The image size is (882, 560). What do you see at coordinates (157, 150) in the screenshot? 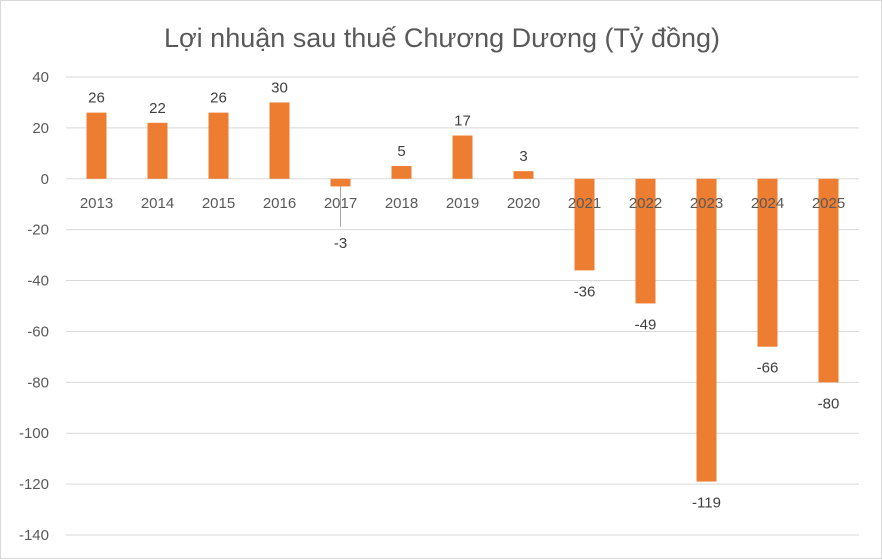
I see `bar-2014` at bounding box center [157, 150].